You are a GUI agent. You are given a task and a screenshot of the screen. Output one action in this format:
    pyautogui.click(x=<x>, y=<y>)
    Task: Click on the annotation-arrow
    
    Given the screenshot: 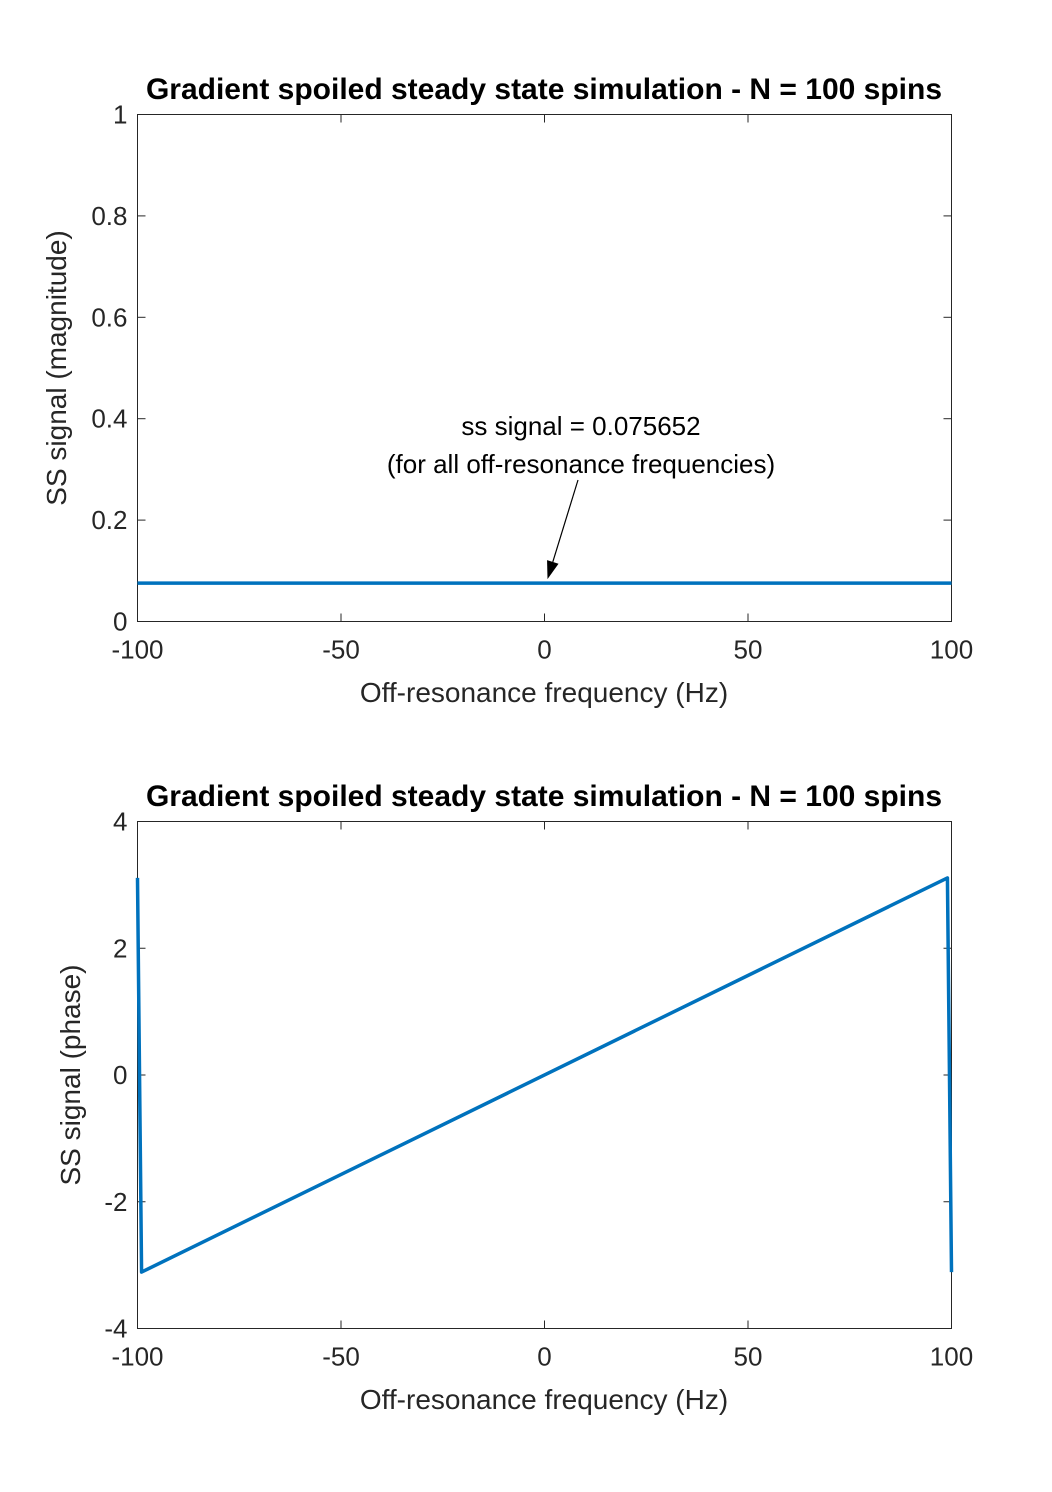 What is the action you would take?
    pyautogui.click(x=565, y=521)
    